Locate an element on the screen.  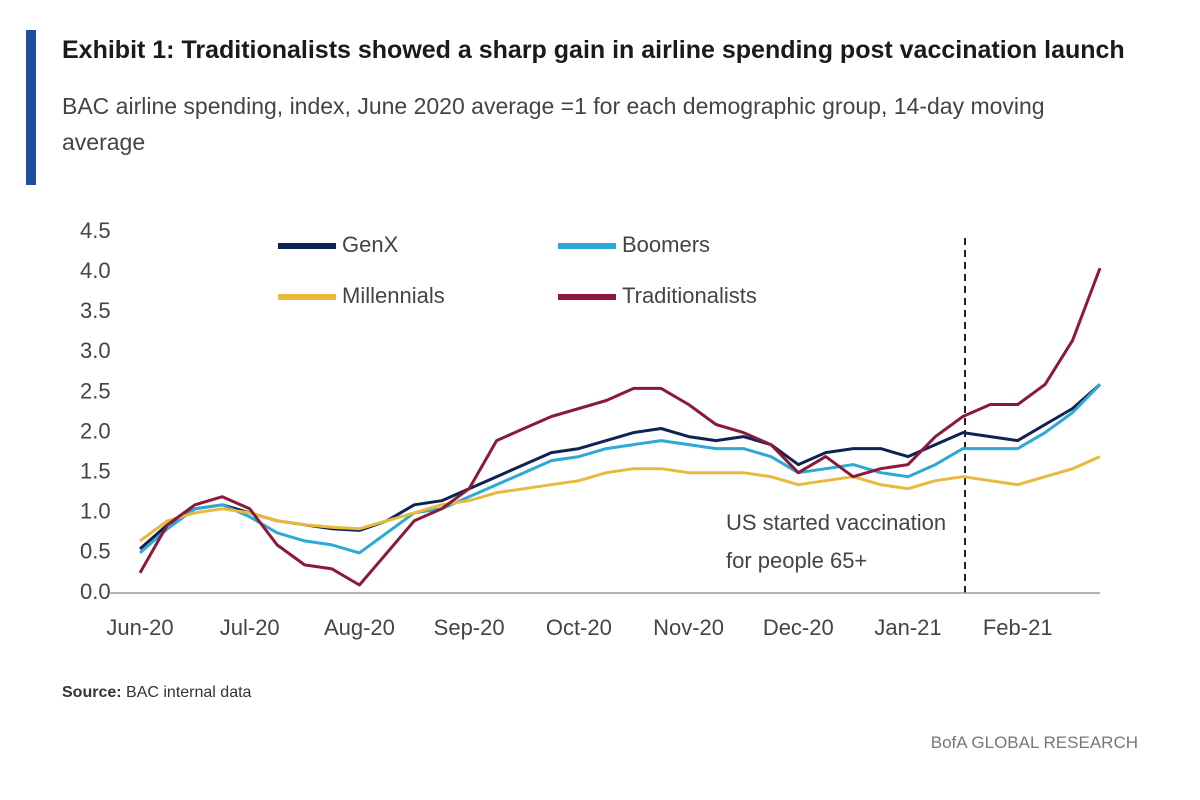
legend-label: GenX is located at coordinates (370, 244).